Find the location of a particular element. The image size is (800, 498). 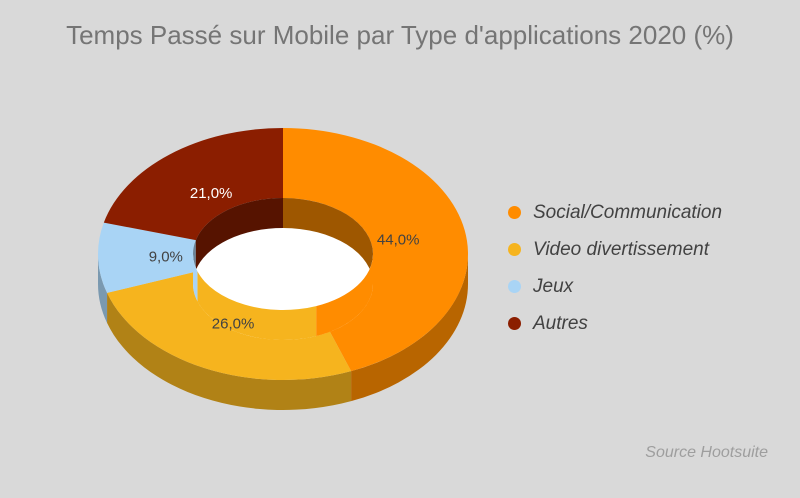

legend-item-video: Video divertissement is located at coordinates (615, 249).